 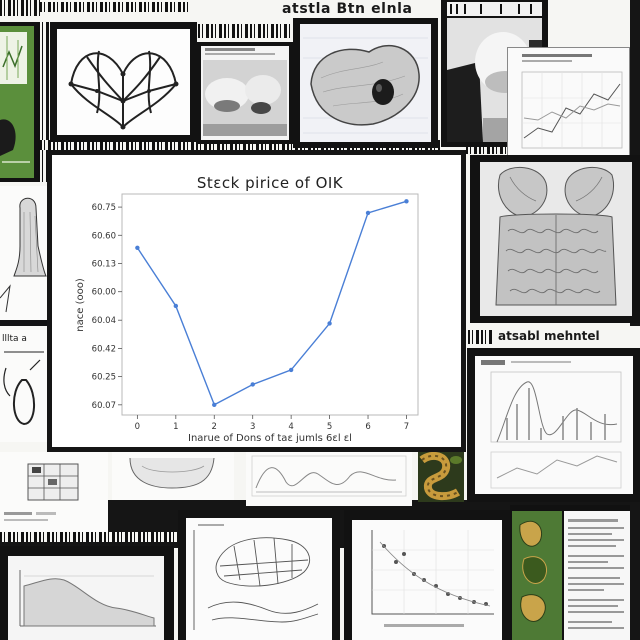 What do you see at coordinates (104, 349) in the screenshot?
I see `y-tick-label: 60.42` at bounding box center [104, 349].